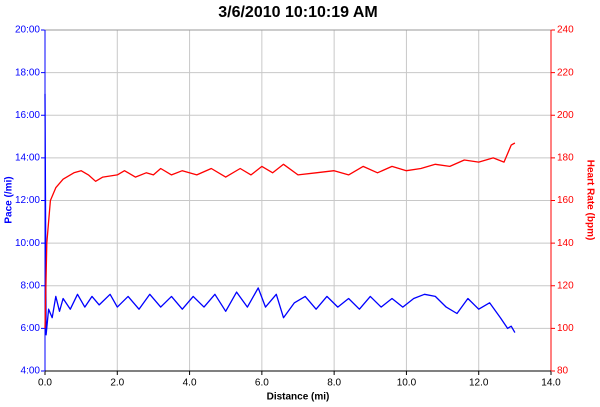 This screenshot has height=407, width=600. Describe the element at coordinates (563, 371) in the screenshot. I see `y2-tick-label: 80` at that location.